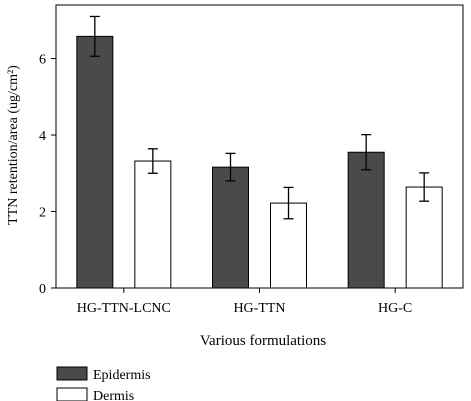 The height and width of the screenshot is (401, 471). Describe the element at coordinates (72, 373) in the screenshot. I see `legend-swatch-epidermis` at that location.